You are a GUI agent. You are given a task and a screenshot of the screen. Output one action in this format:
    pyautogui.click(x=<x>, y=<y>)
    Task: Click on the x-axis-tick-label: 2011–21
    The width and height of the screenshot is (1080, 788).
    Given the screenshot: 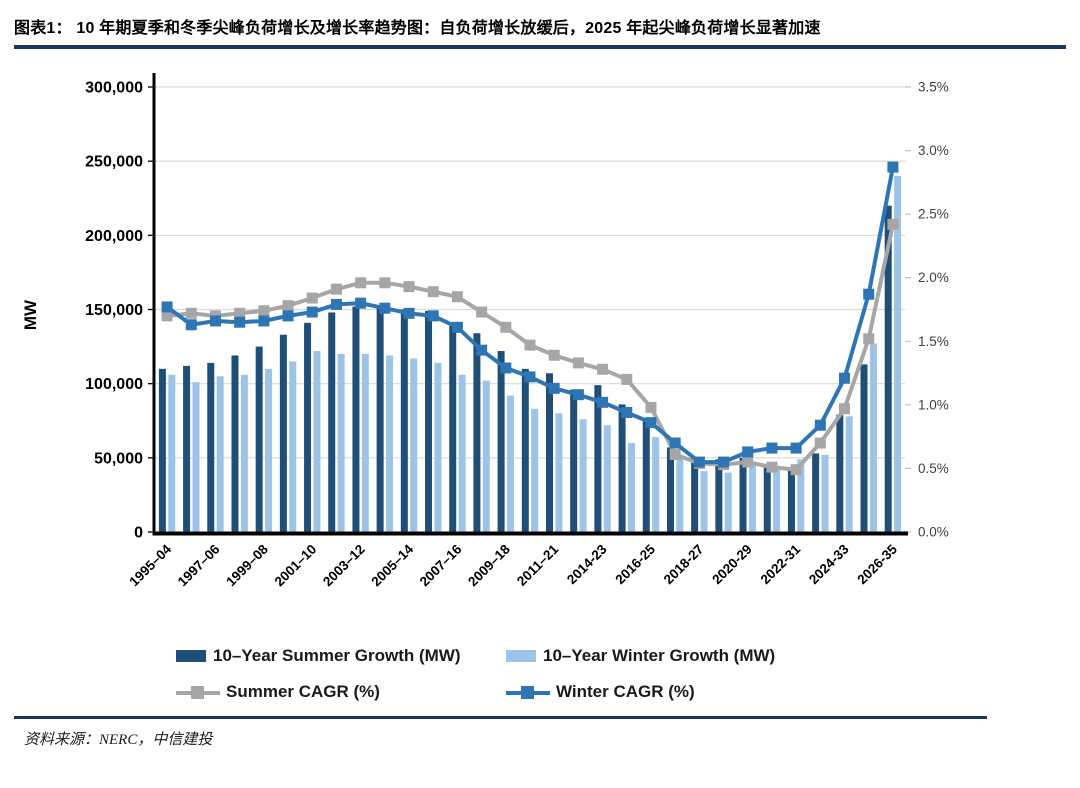 What is the action you would take?
    pyautogui.click(x=538, y=565)
    